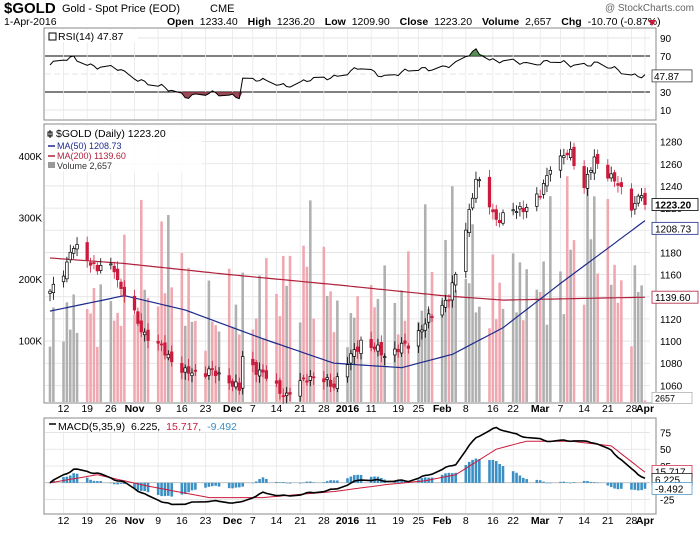 The image size is (700, 535). What do you see at coordinates (671, 143) in the screenshot?
I see `price-tick-label: 1280` at bounding box center [671, 143].